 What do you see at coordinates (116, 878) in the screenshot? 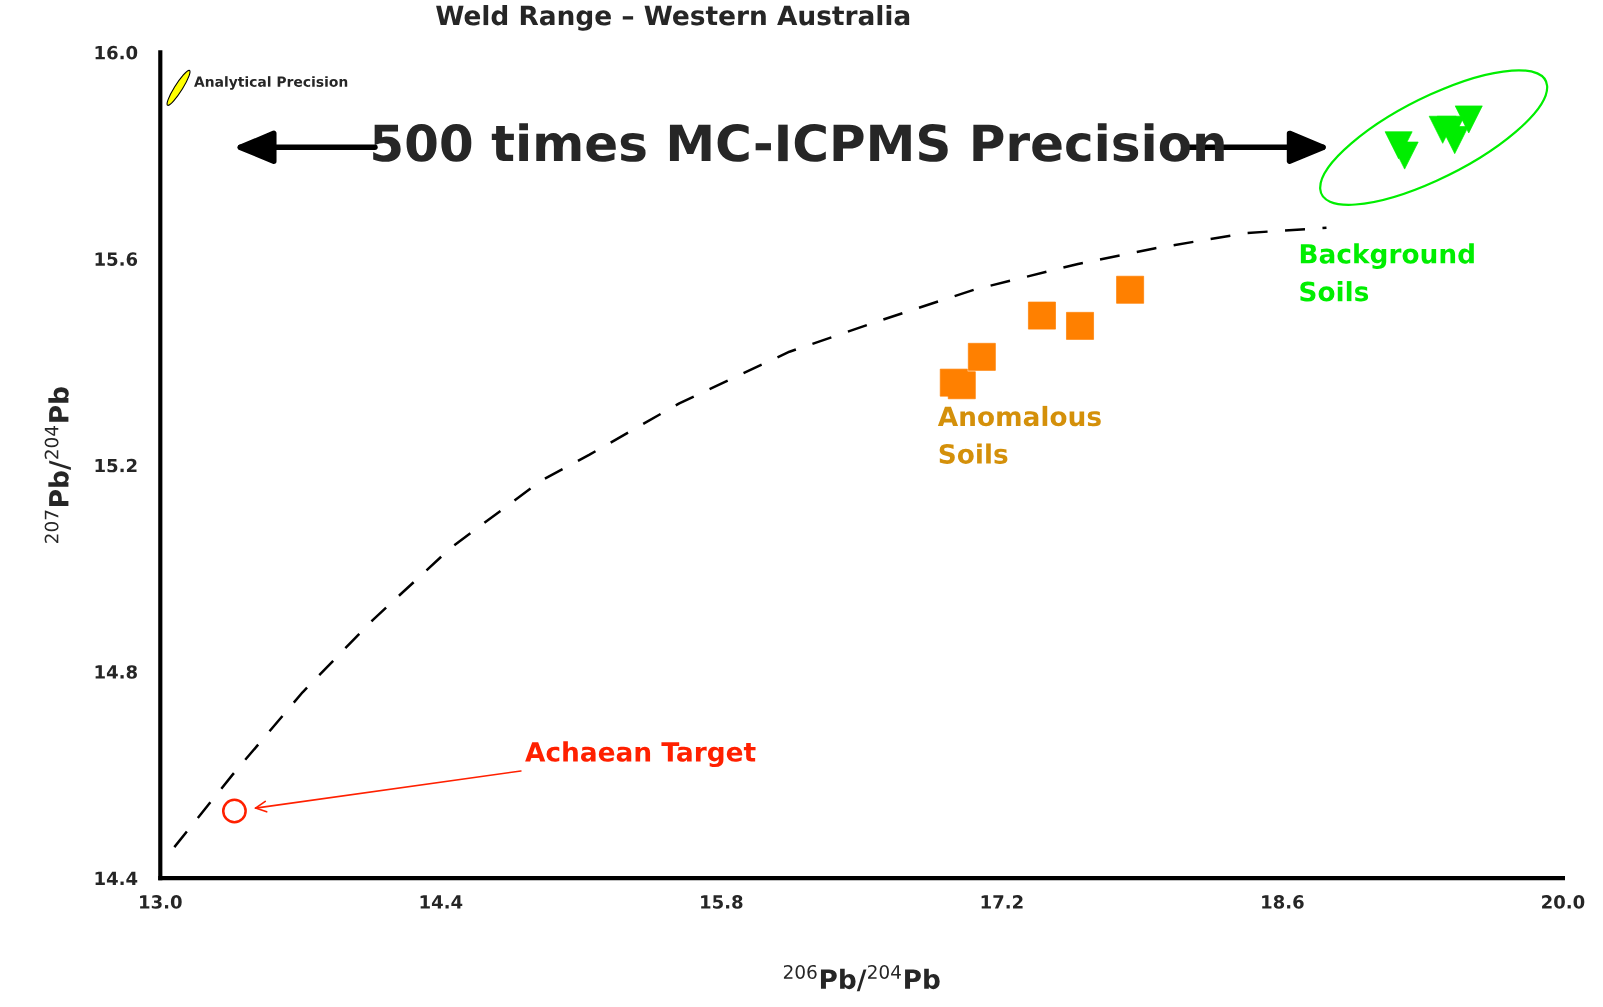
I see `y-tick-label: 14.4` at bounding box center [116, 878].